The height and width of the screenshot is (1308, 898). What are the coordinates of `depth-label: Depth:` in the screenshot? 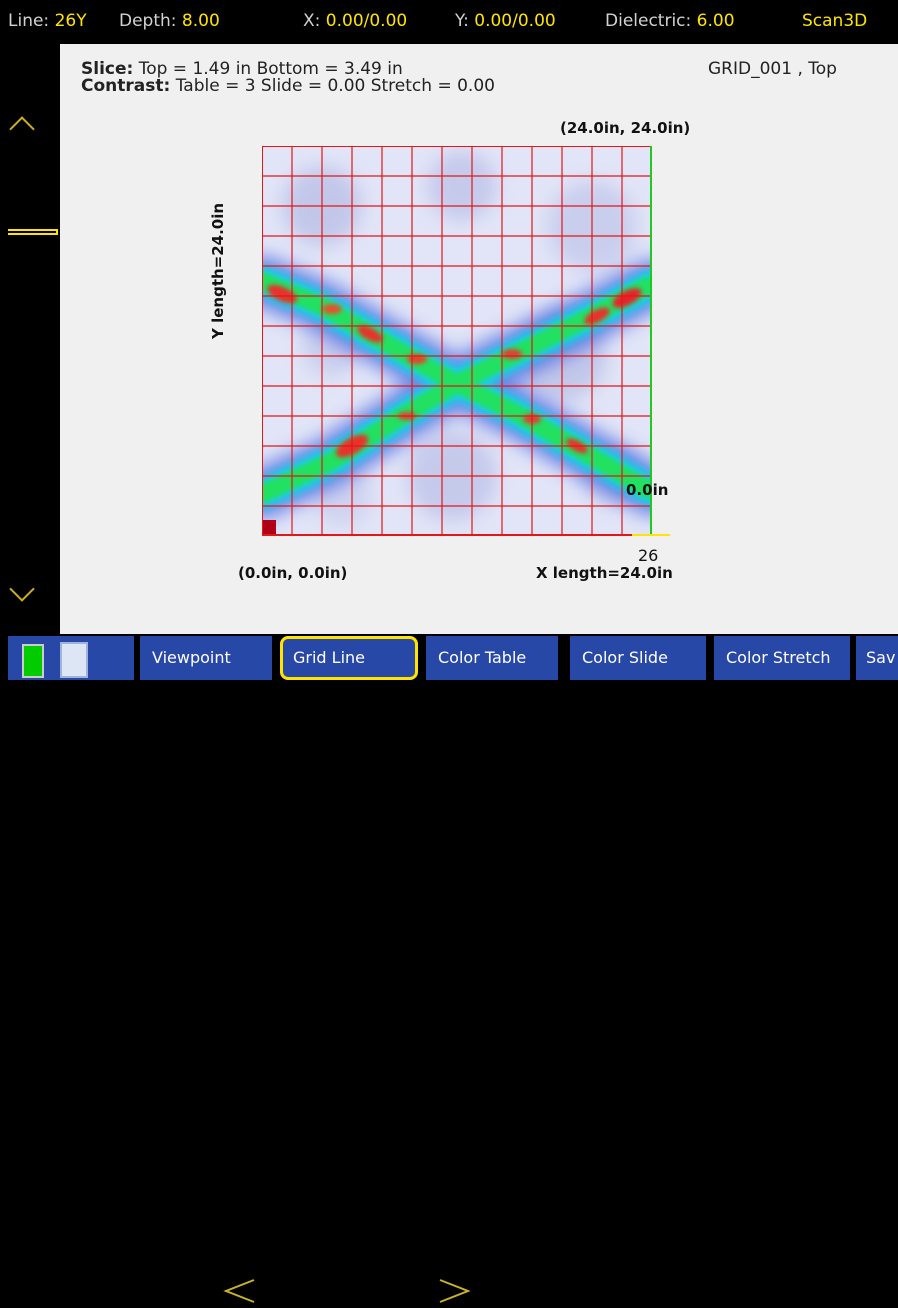 It's located at (148, 21).